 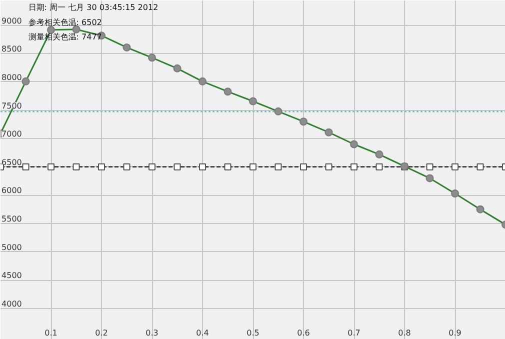 What do you see at coordinates (152, 333) in the screenshot?
I see `x-tick-label: 0.3` at bounding box center [152, 333].